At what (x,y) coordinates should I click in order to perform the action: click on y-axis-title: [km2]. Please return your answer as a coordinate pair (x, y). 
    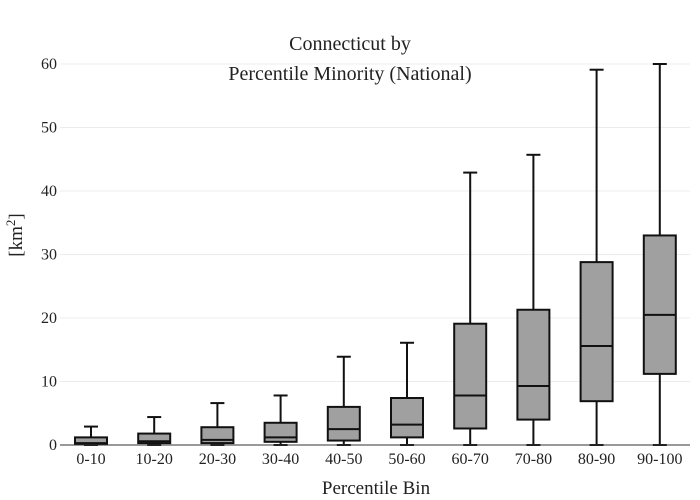
    Looking at the image, I should click on (15, 234).